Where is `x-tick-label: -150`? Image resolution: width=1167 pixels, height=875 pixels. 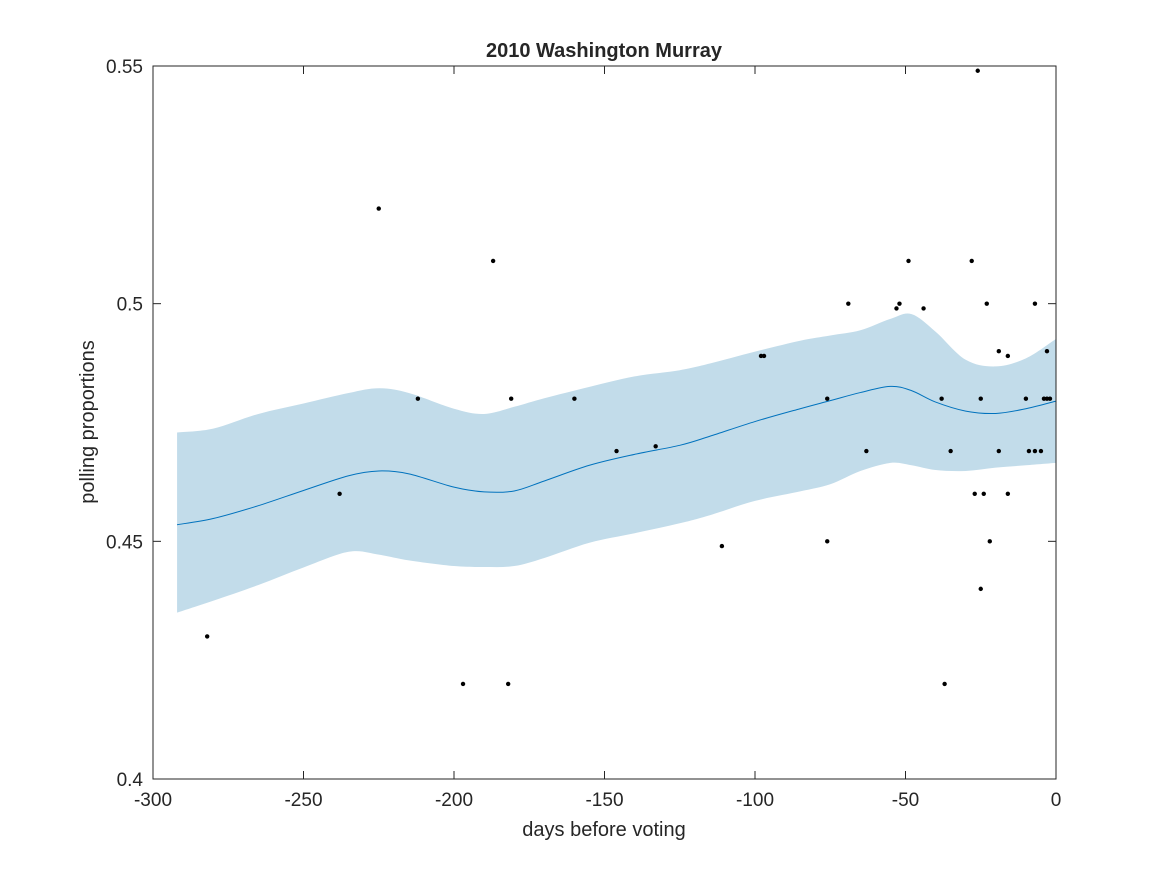 x-tick-label: -150 is located at coordinates (604, 800).